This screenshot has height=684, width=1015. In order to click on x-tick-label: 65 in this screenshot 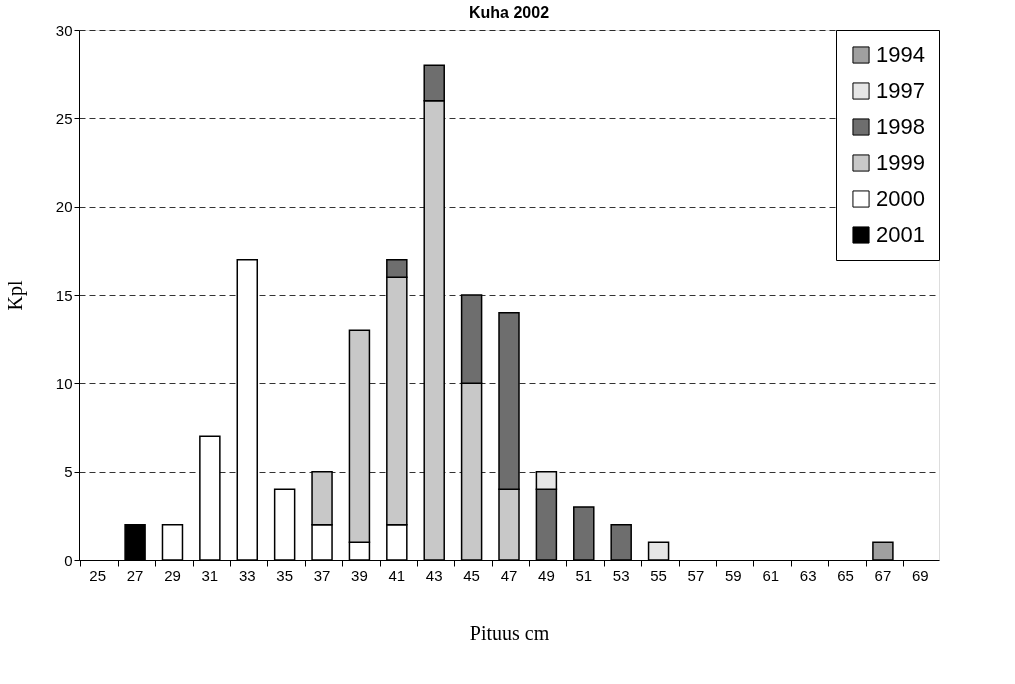, I will do `click(845, 575)`.